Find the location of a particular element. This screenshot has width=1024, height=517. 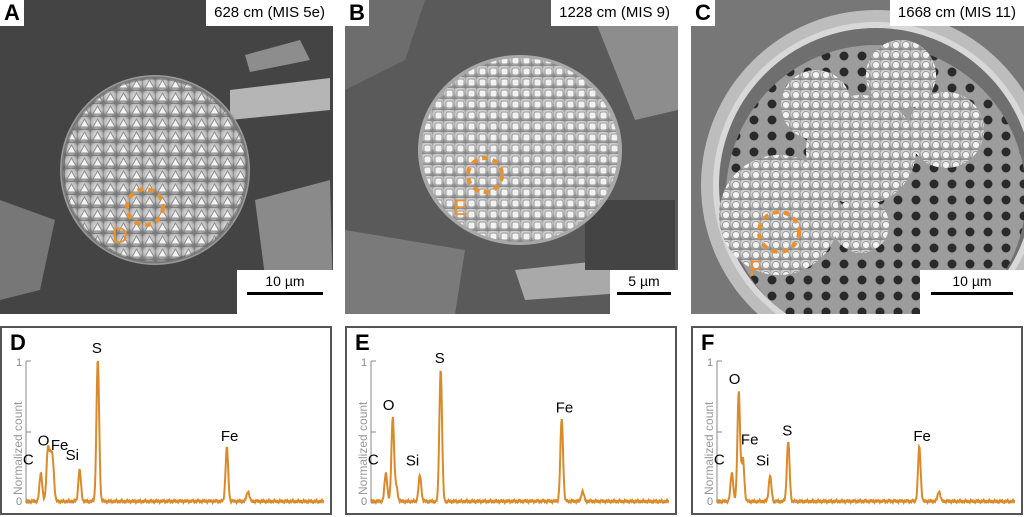

scale-line-c is located at coordinates (972, 293).